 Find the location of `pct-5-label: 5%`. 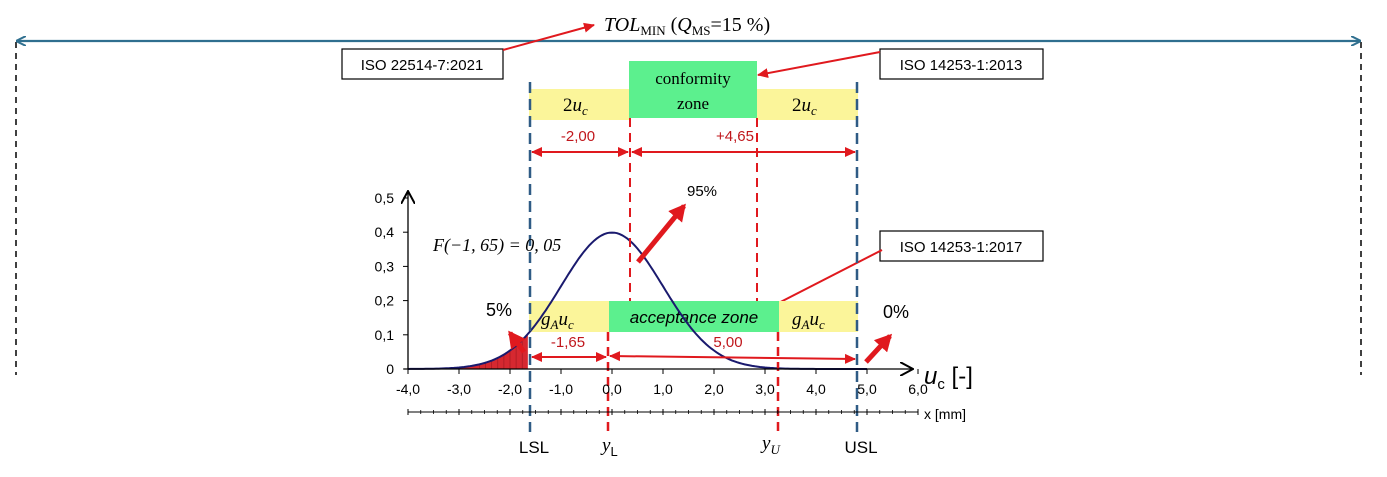

pct-5-label: 5% is located at coordinates (499, 310).